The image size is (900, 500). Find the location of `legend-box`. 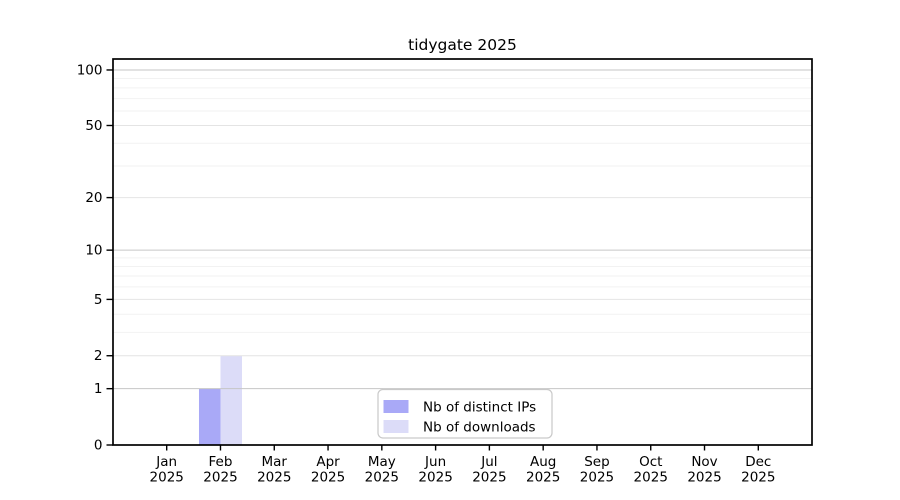

legend-box is located at coordinates (465, 413).